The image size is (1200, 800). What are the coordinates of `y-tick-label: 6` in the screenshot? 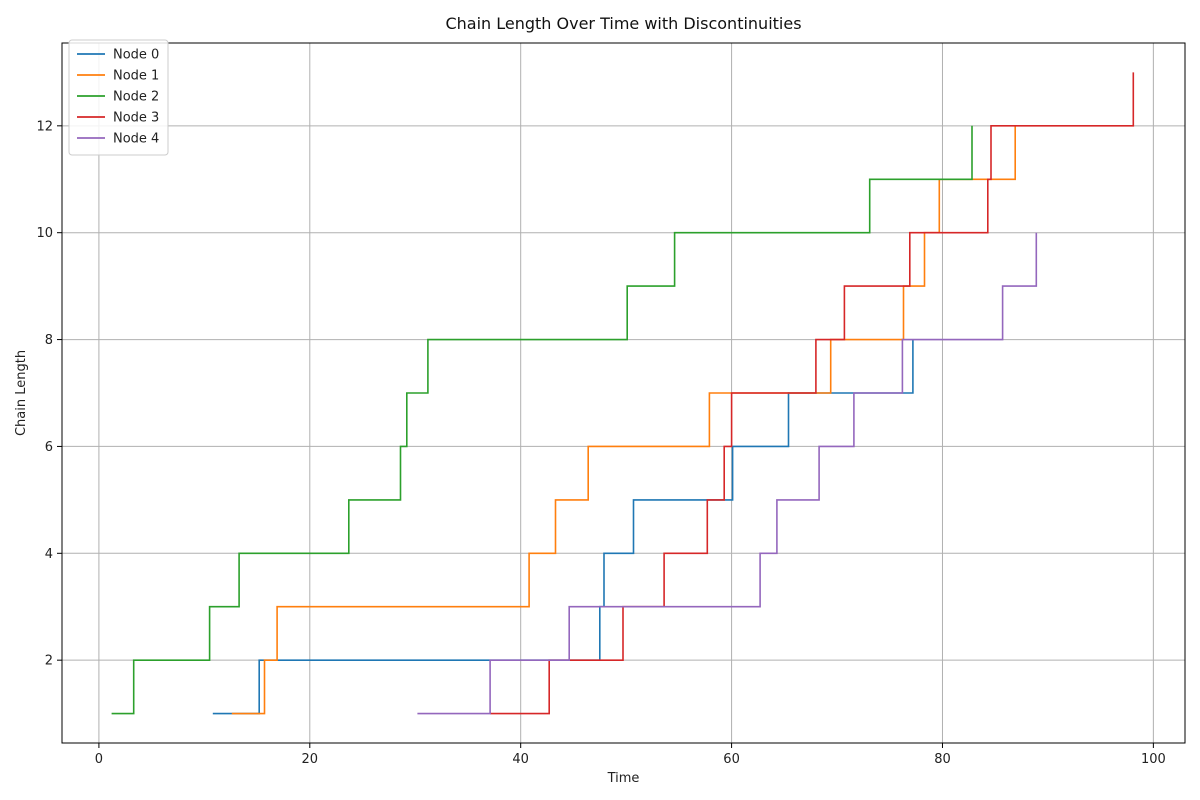 It's located at (49, 447).